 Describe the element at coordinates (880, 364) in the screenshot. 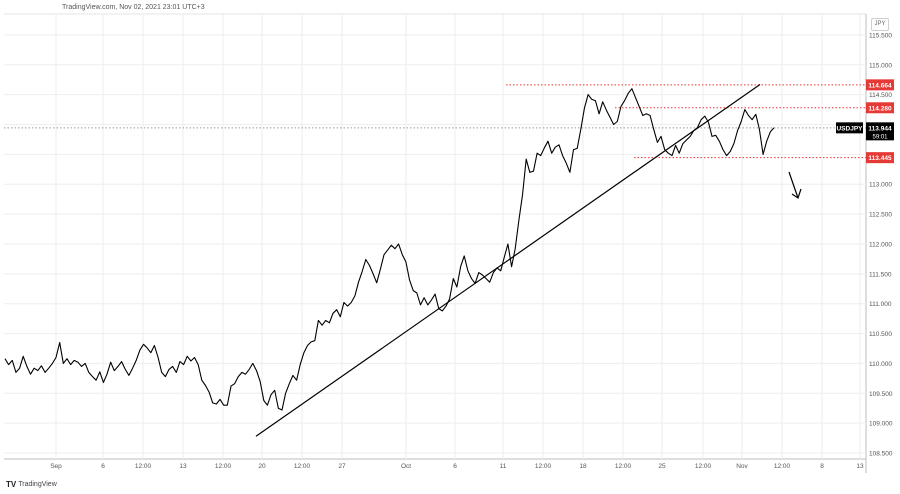

I see `y-tick-label: 110.000` at that location.